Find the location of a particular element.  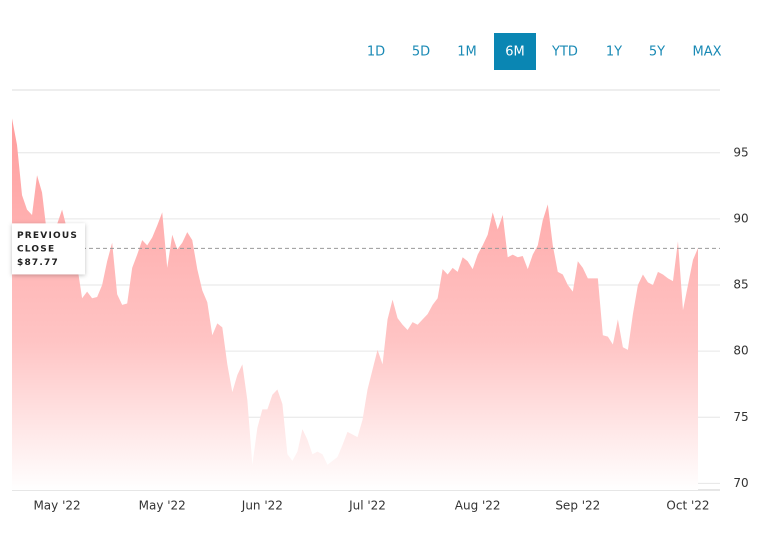

range-button: 6M is located at coordinates (515, 51).